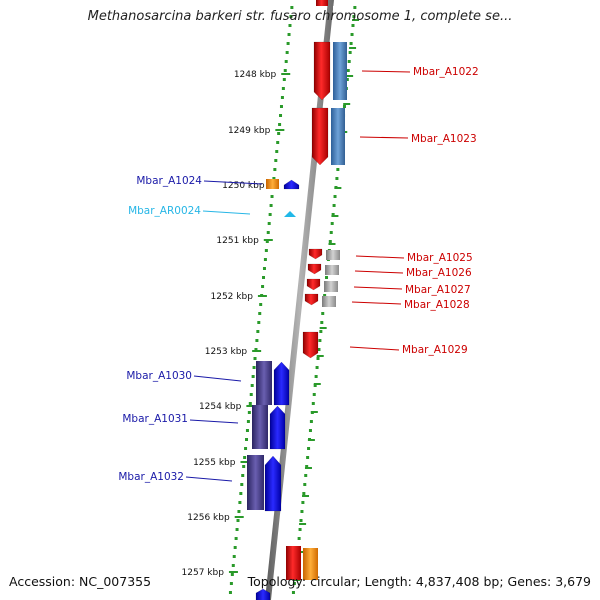  What do you see at coordinates (338, 136) in the screenshot?
I see `cog-a1023` at bounding box center [338, 136].